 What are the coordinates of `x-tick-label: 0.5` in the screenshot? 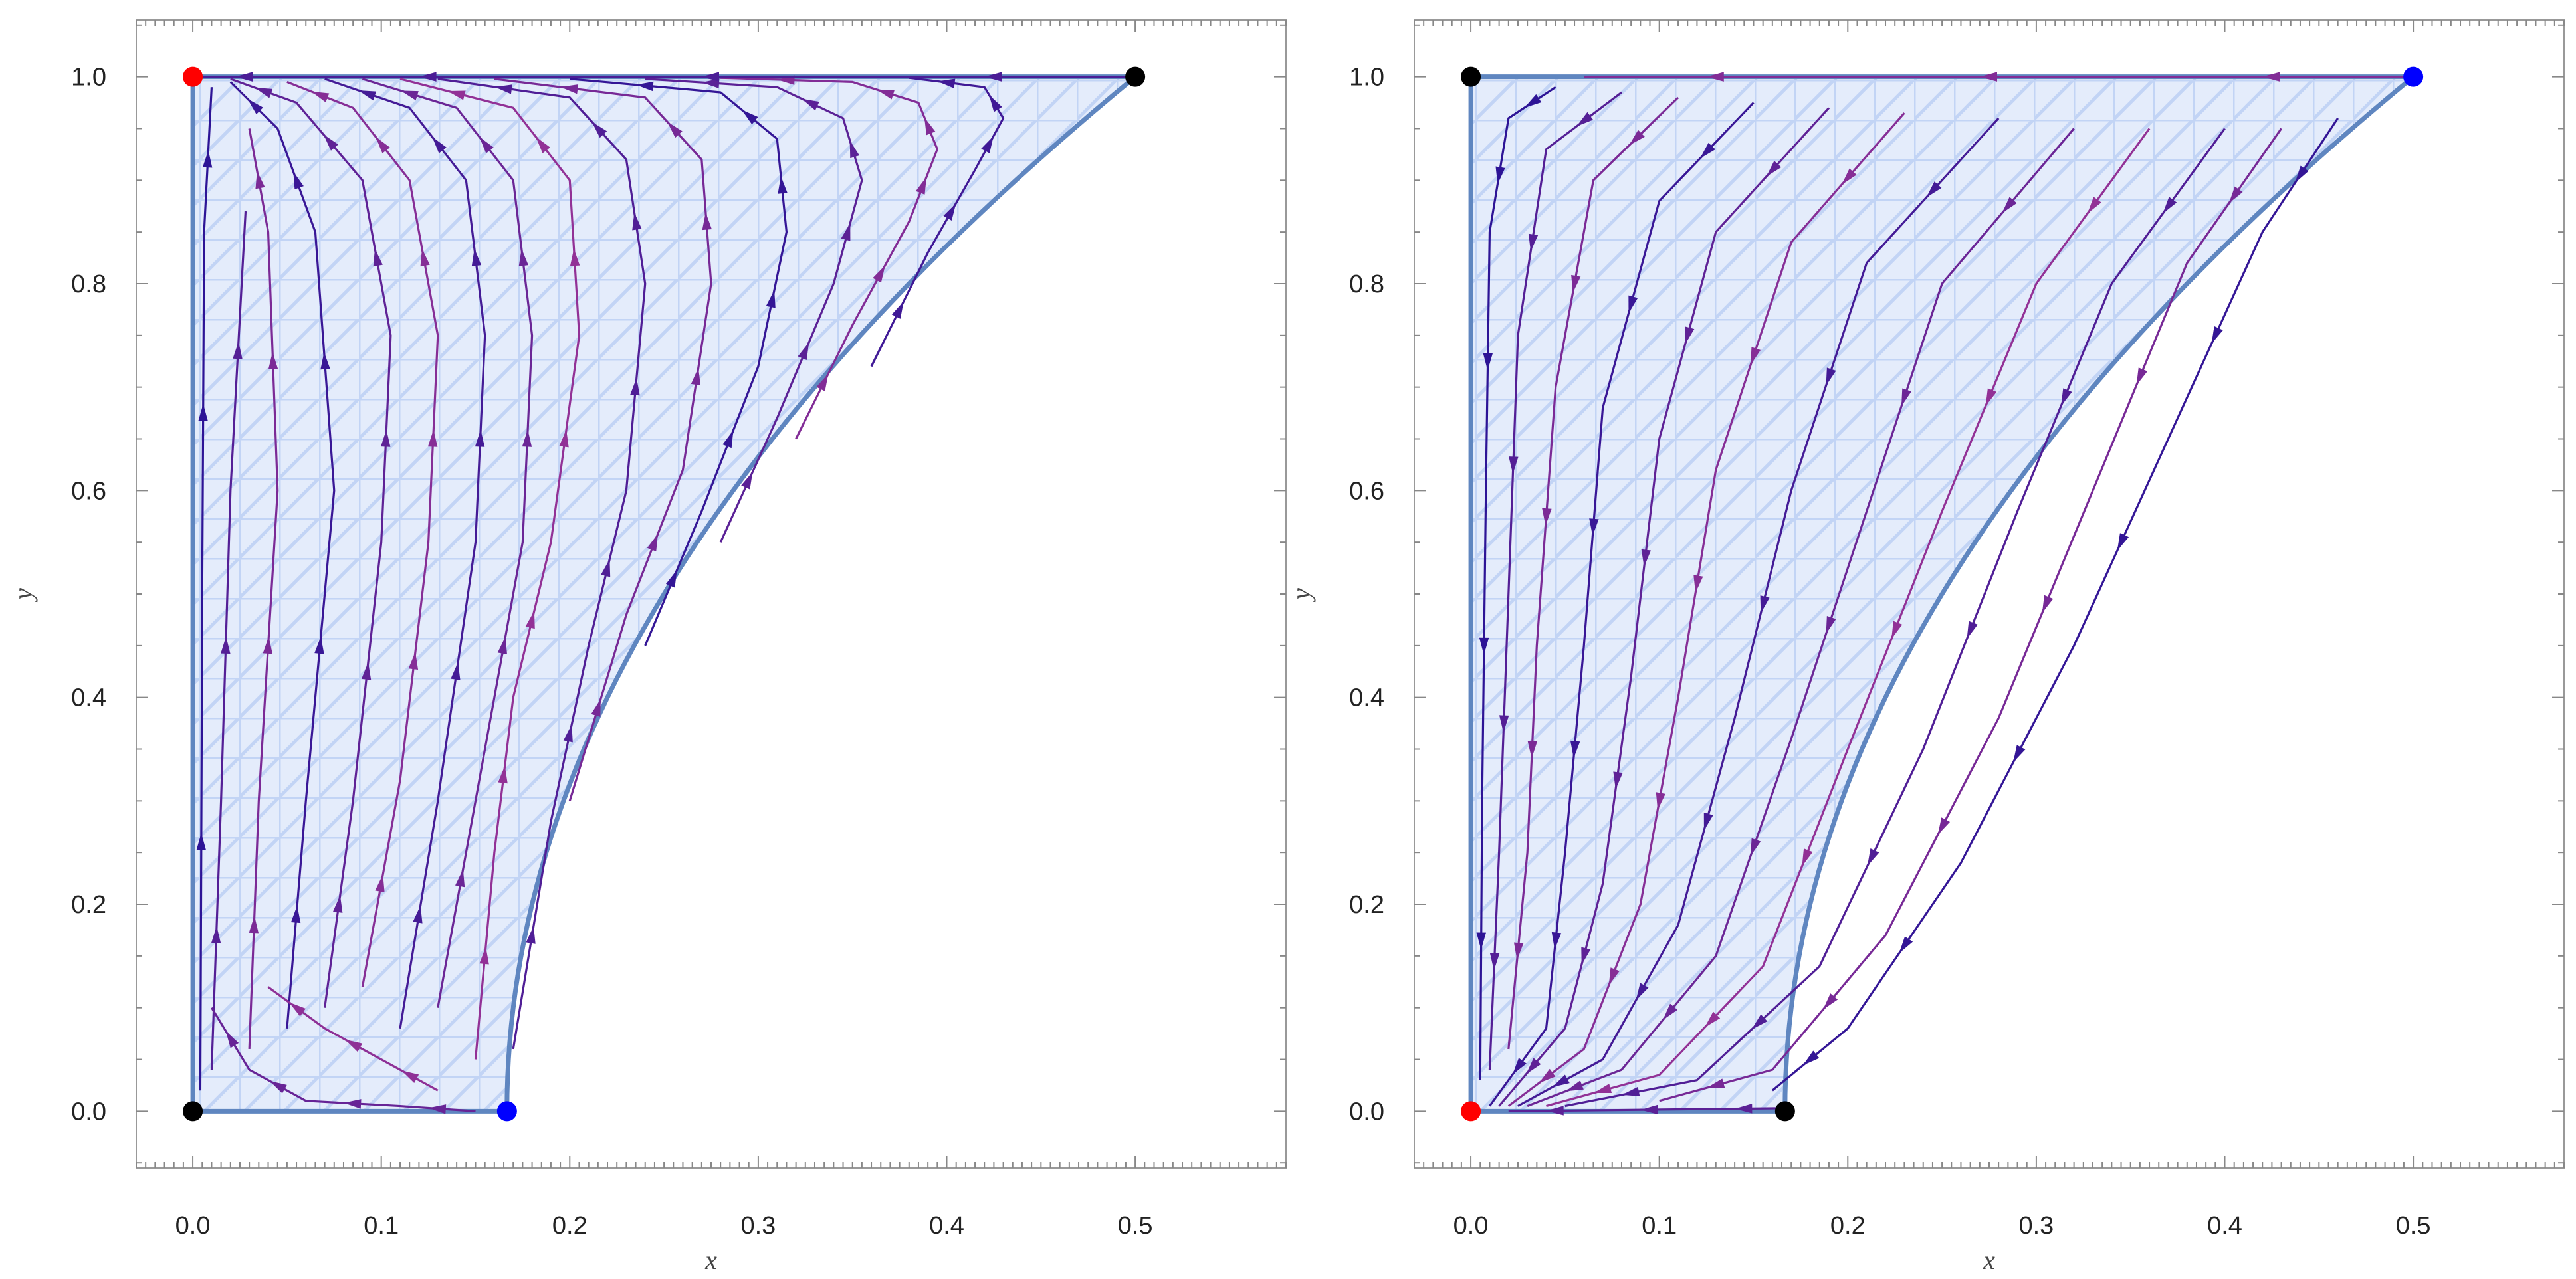 It's located at (1135, 1226).